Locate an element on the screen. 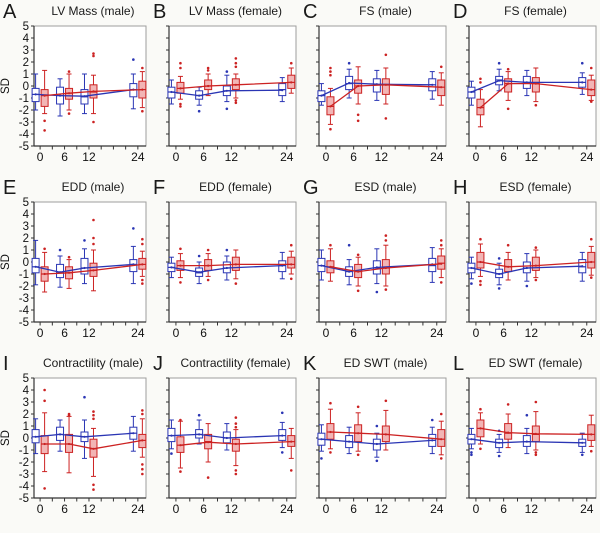 This screenshot has width=600, height=533. y-tick-label: -2 is located at coordinates (24, 287).